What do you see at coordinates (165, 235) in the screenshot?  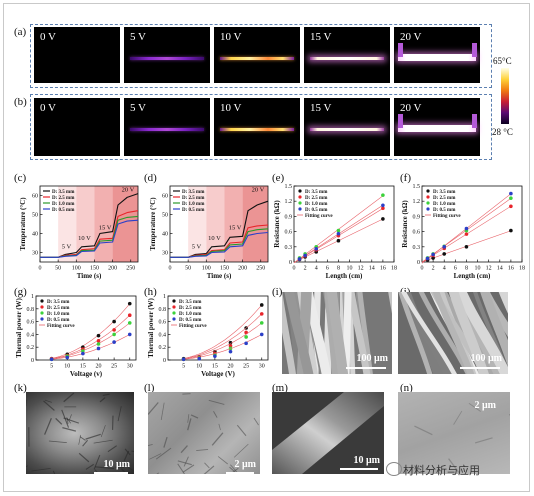 I see `y-tick-label: 40` at bounding box center [165, 235].